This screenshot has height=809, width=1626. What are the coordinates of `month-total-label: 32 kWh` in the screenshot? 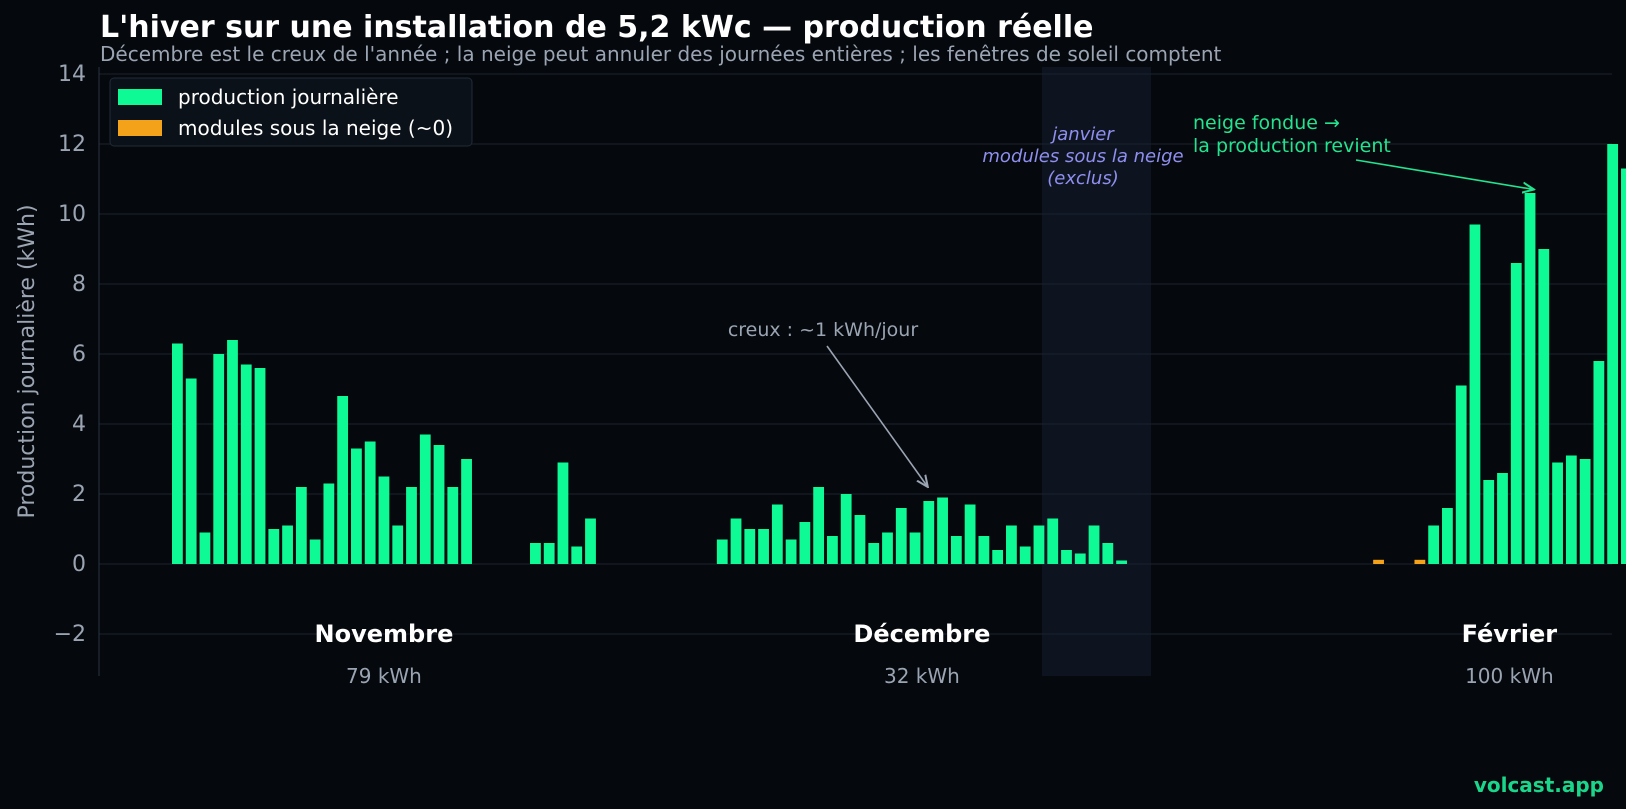 It's located at (922, 676).